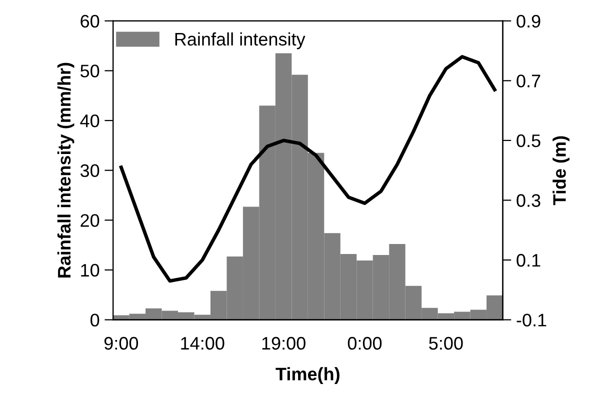 The image size is (595, 418). I want to click on x-tick-label: 19:00, so click(284, 343).